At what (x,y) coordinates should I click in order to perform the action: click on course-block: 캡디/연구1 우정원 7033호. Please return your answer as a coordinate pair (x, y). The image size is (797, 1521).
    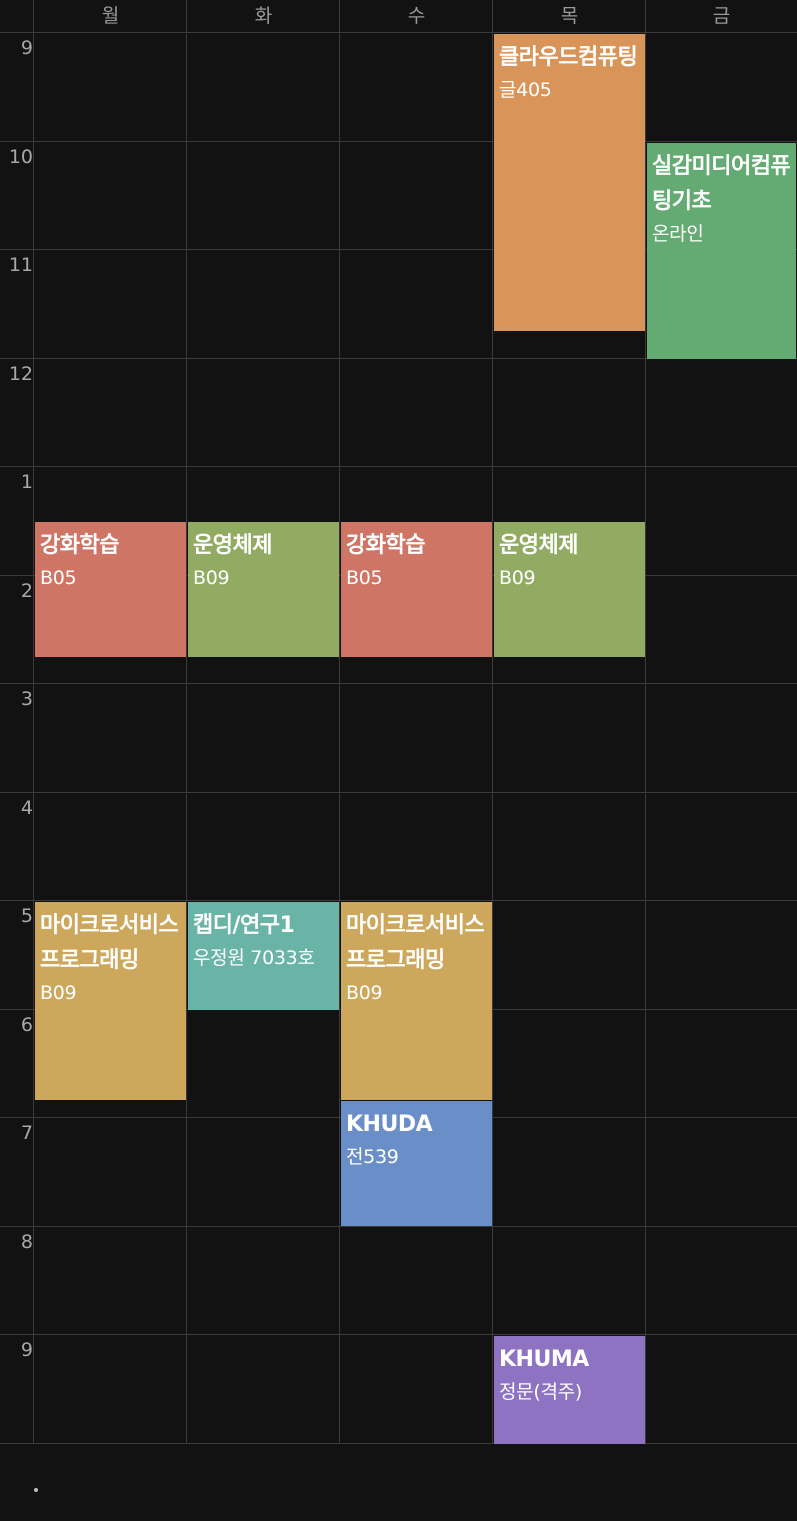
    Looking at the image, I should click on (263, 956).